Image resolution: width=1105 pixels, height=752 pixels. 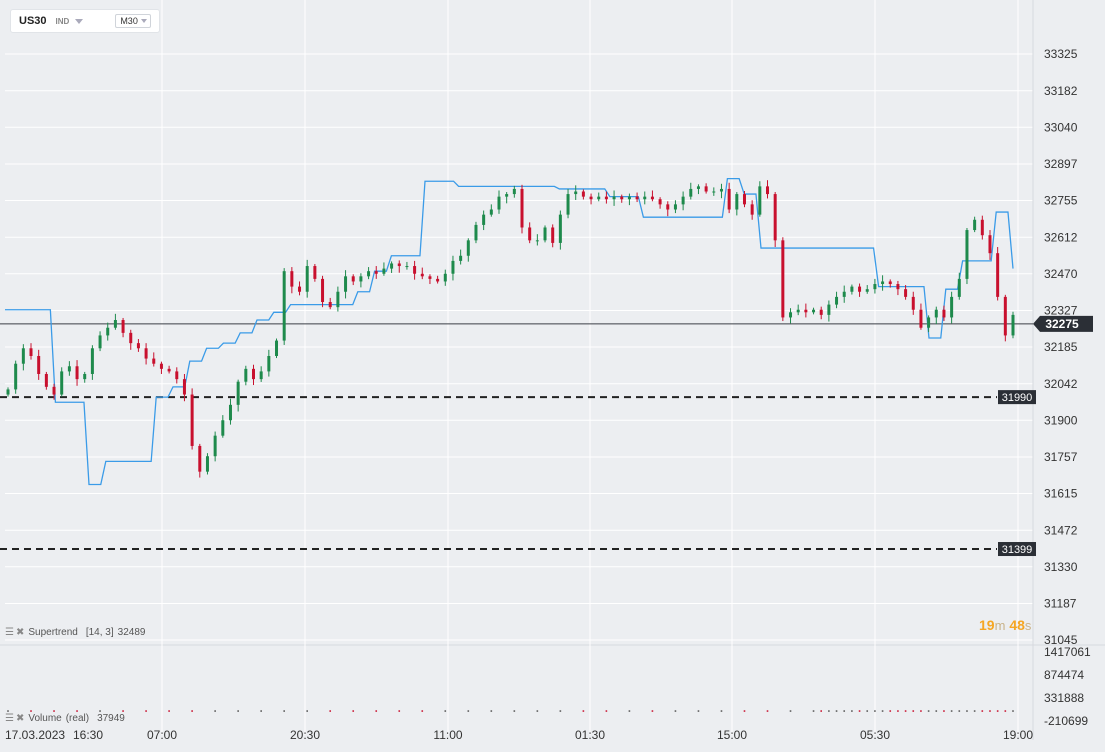 I want to click on volume-tick-label: -210699, so click(x=1066, y=721).